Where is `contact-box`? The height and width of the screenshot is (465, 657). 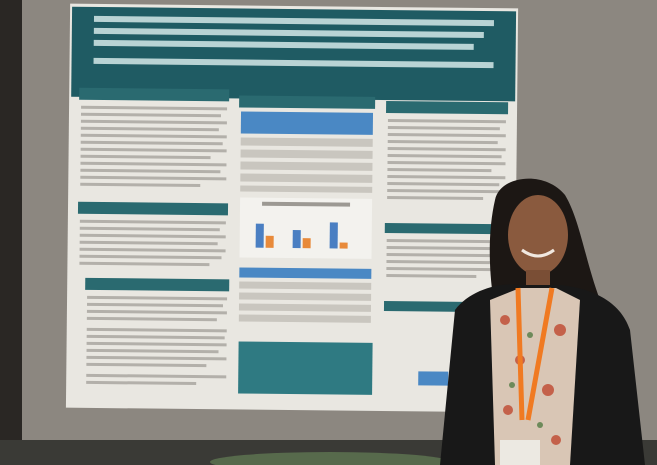 contact-box is located at coordinates (305, 368).